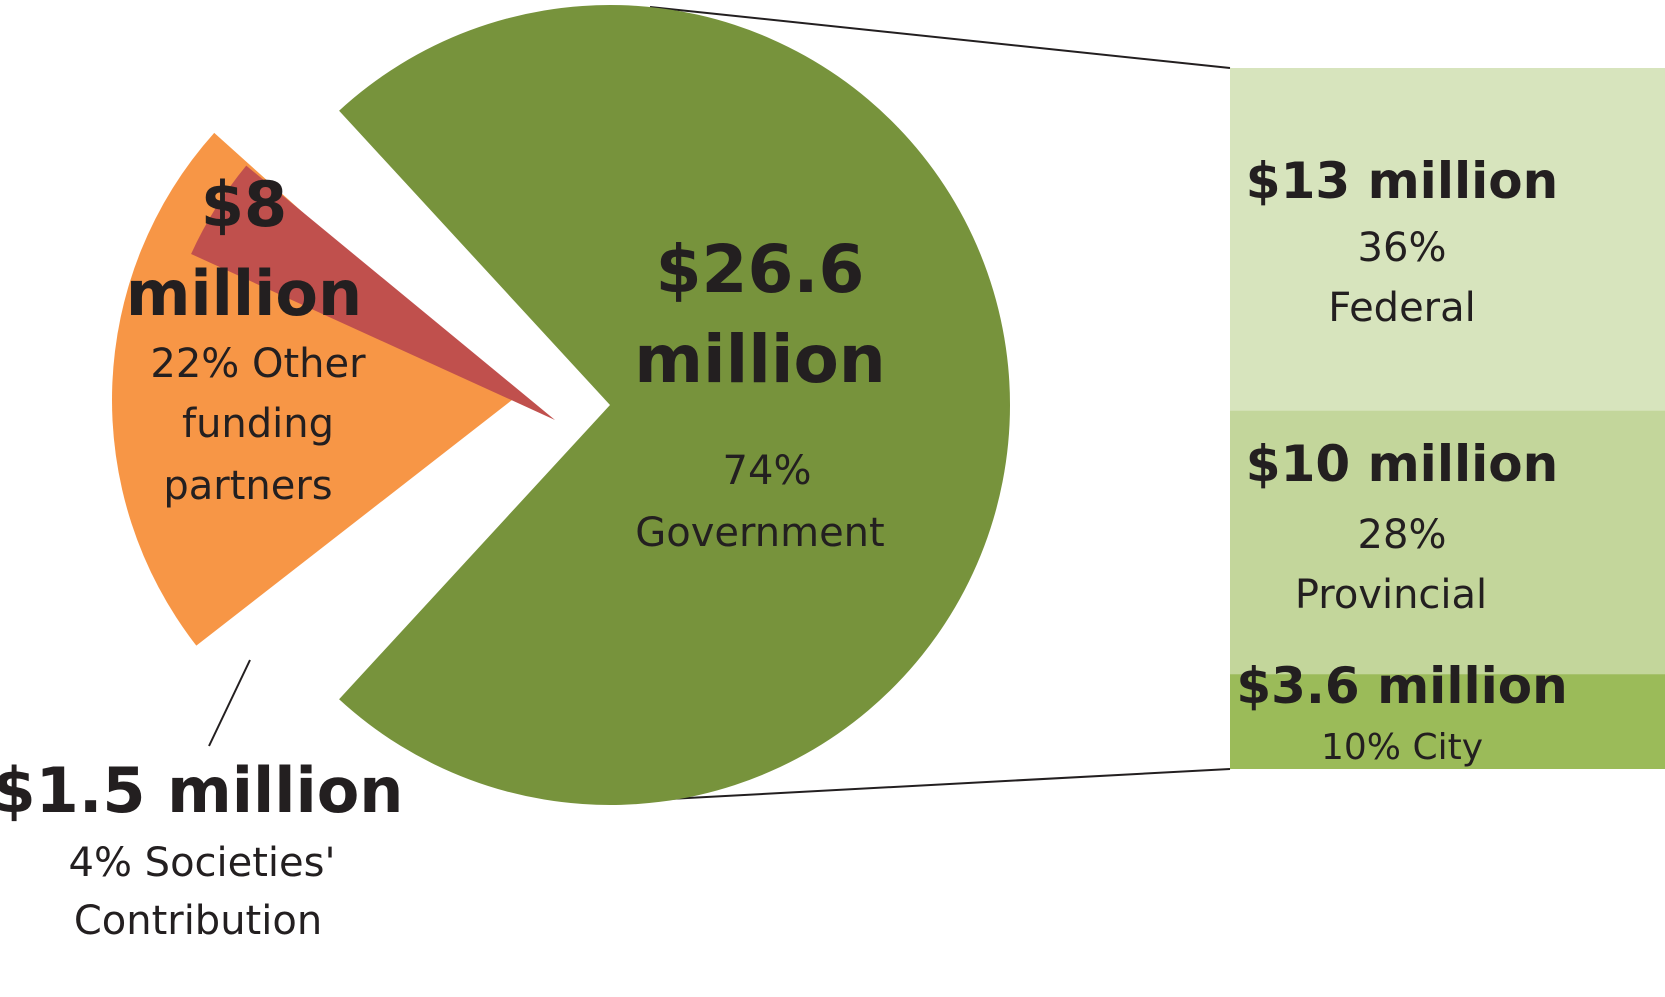 The image size is (1665, 997). What do you see at coordinates (1402, 181) in the screenshot?
I see `federal-amount-label: $13 million` at bounding box center [1402, 181].